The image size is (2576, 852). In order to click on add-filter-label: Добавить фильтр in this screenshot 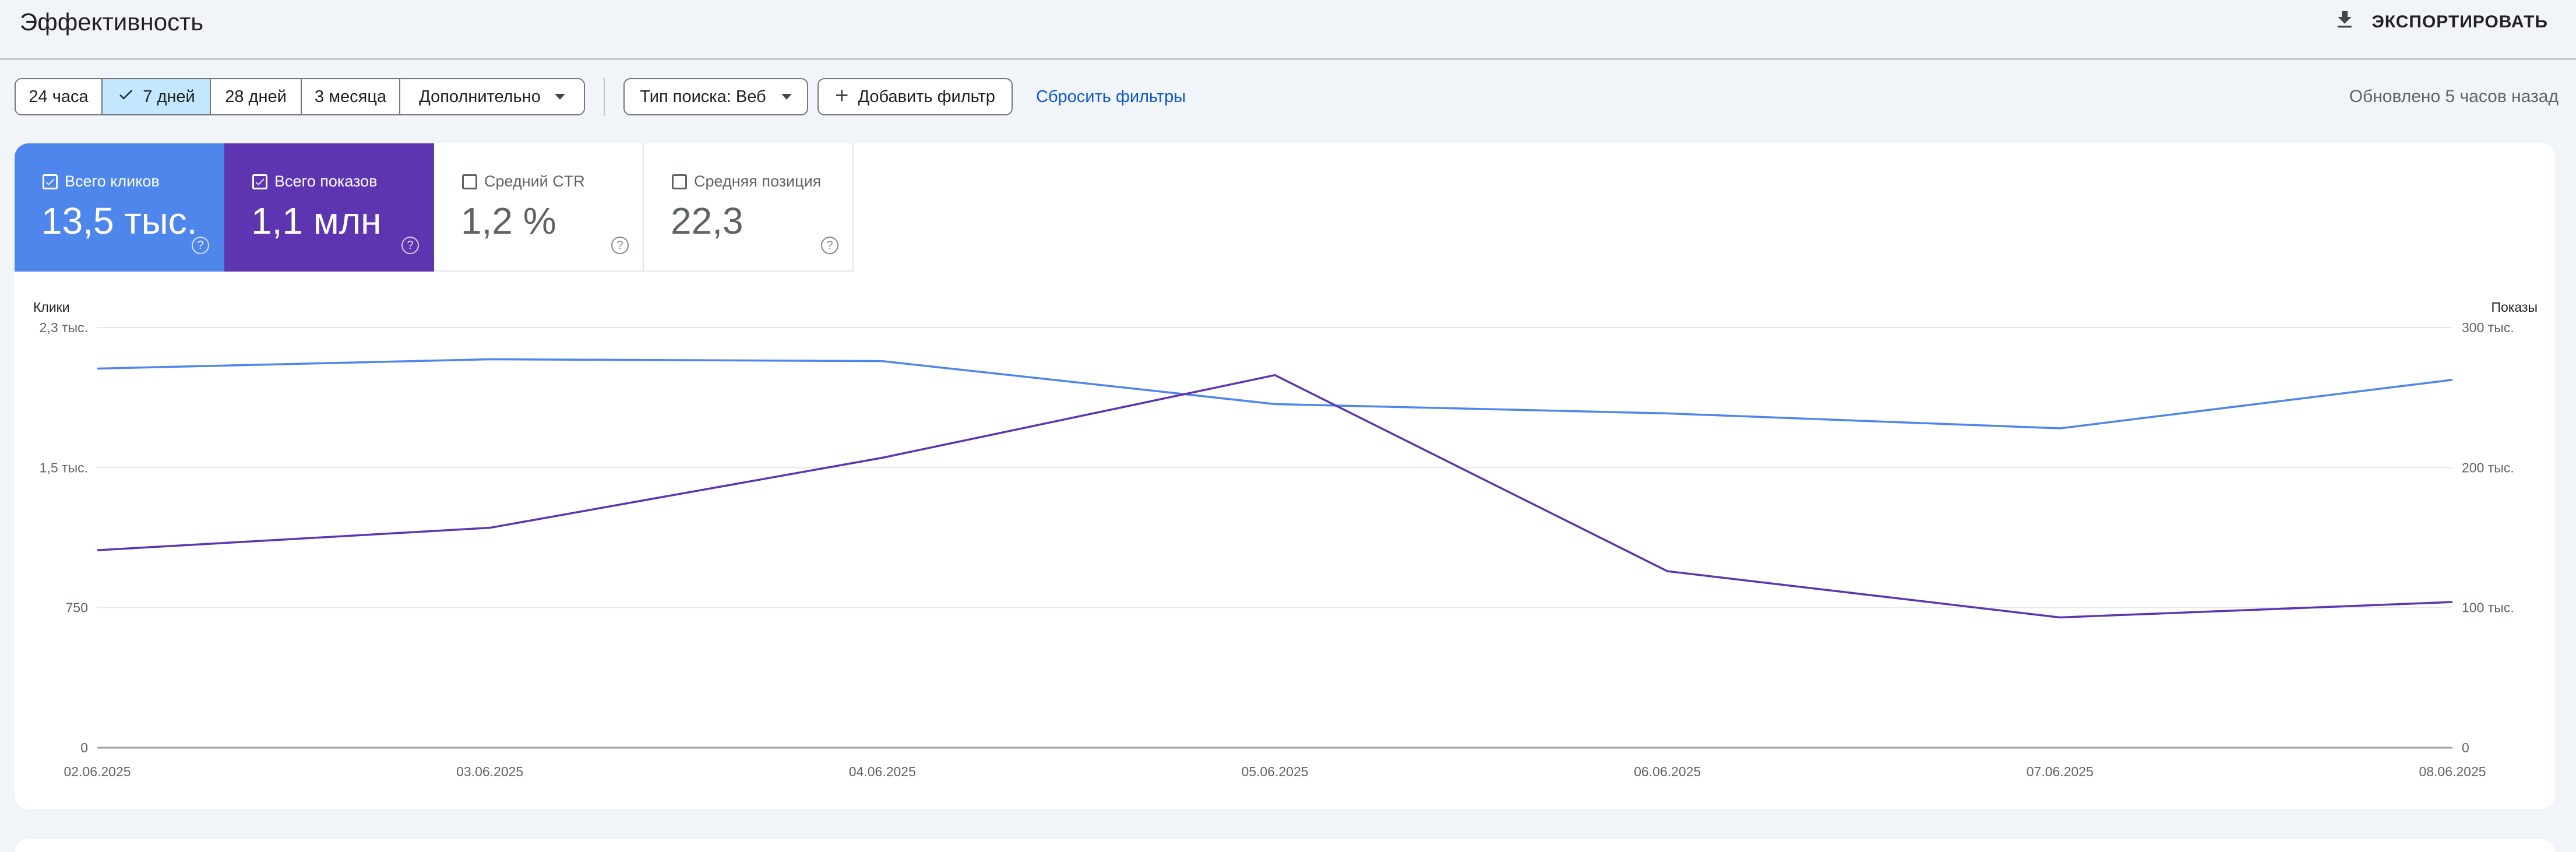, I will do `click(926, 96)`.